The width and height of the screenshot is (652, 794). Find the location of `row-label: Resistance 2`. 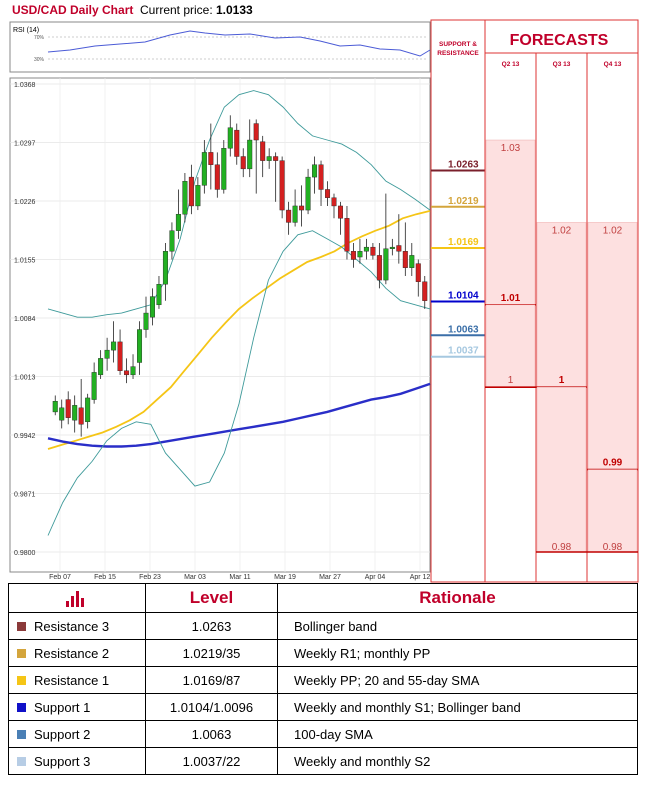

row-label: Resistance 2 is located at coordinates (72, 654).